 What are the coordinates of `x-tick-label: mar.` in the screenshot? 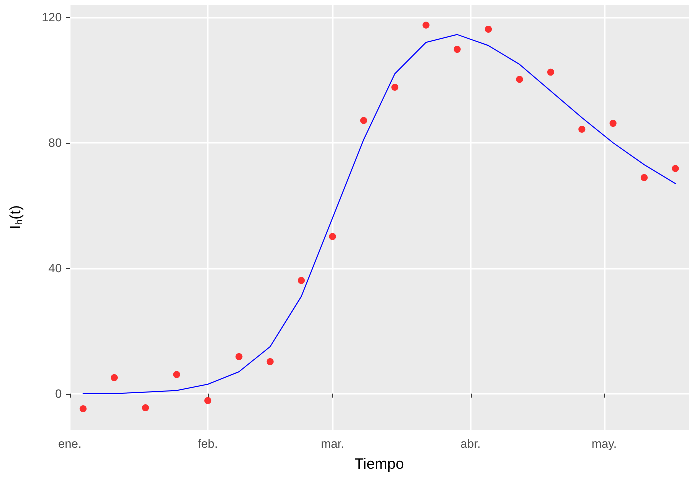 It's located at (332, 444).